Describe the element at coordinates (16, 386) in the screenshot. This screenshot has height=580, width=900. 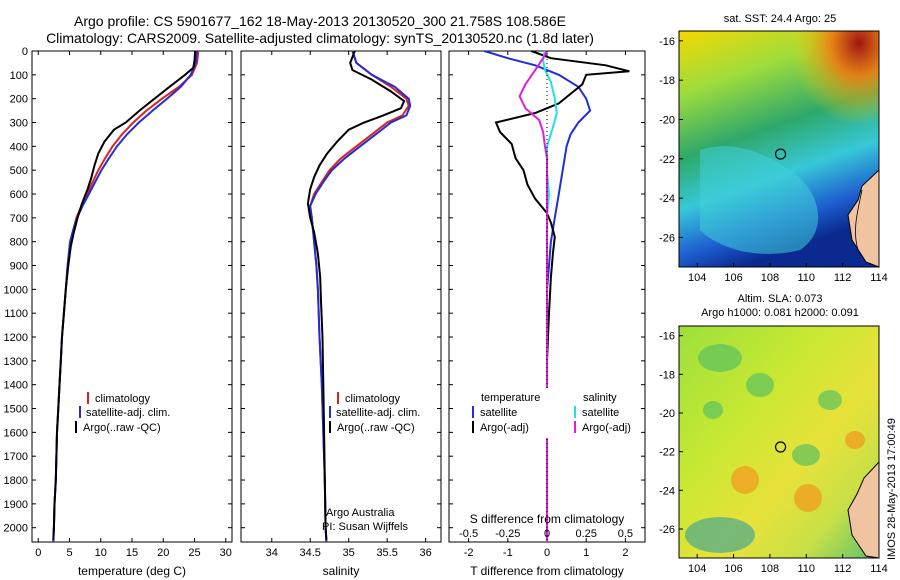
I see `depth-label: 1400` at that location.